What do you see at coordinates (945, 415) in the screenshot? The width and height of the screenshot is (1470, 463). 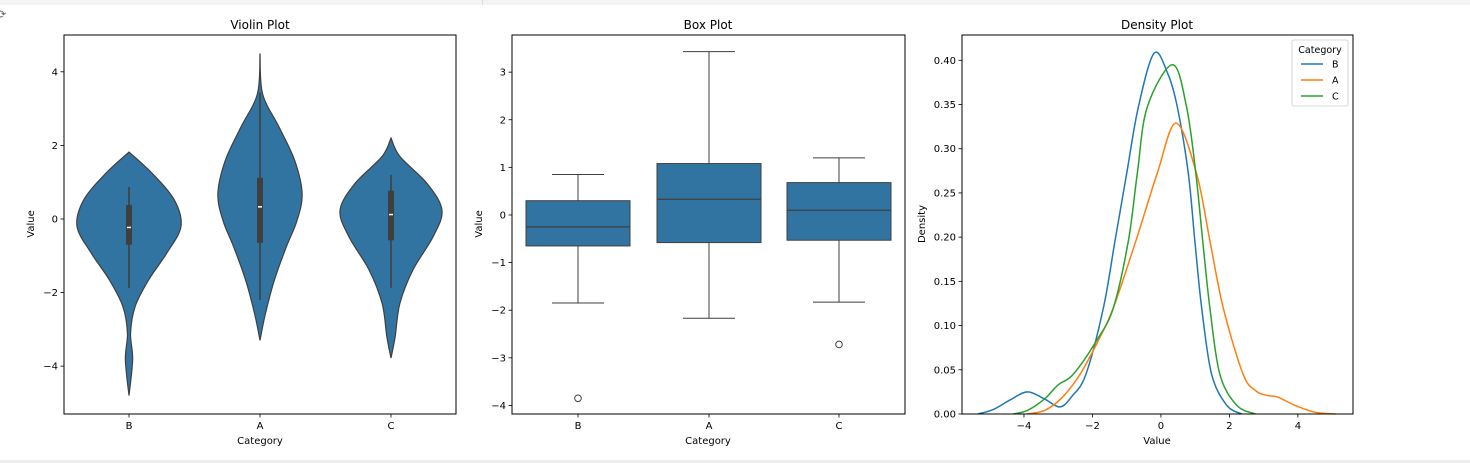 I see `density-ytick-label: 0.00` at bounding box center [945, 415].